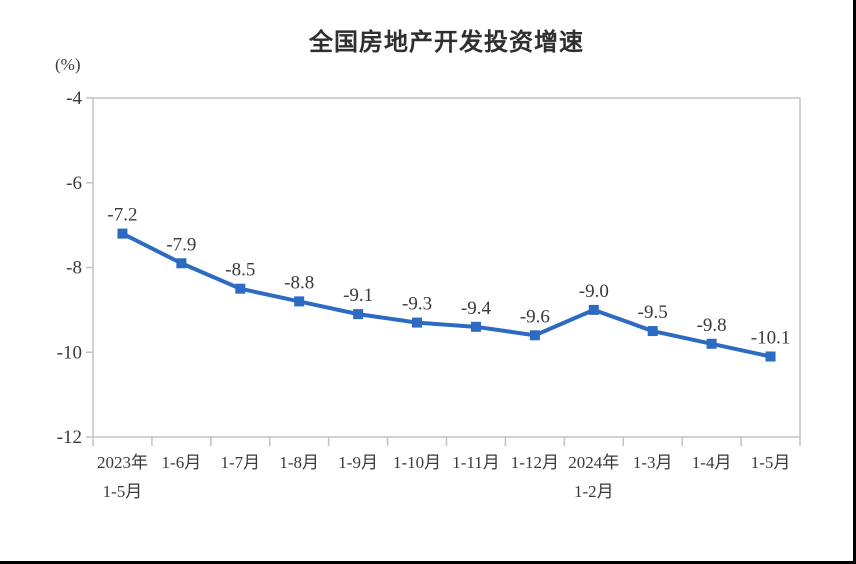  Describe the element at coordinates (74, 183) in the screenshot. I see `y-tick-label: -6` at that location.